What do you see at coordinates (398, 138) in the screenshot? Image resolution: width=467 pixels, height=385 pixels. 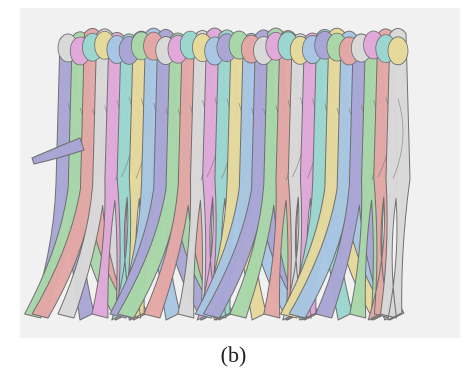 I see `silhouette-arm` at bounding box center [398, 138].